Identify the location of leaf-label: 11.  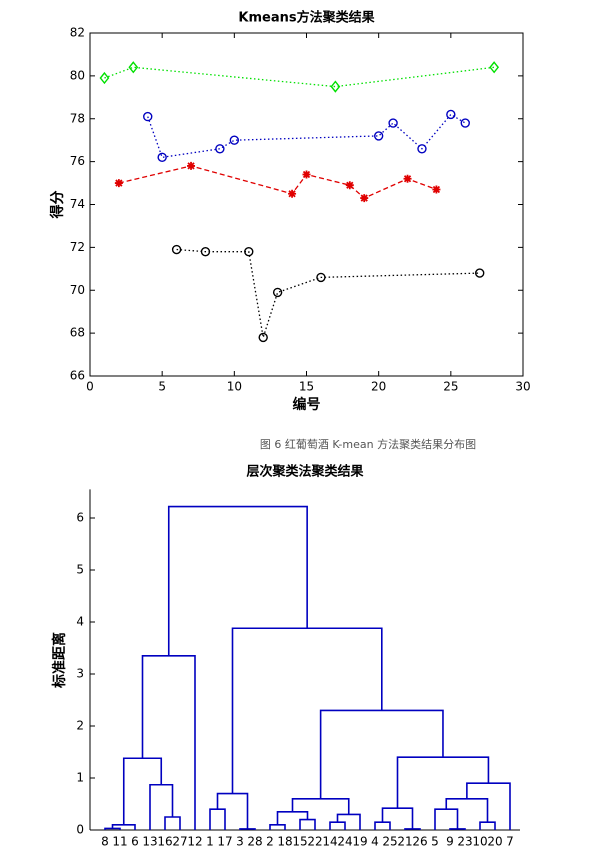
(119, 842).